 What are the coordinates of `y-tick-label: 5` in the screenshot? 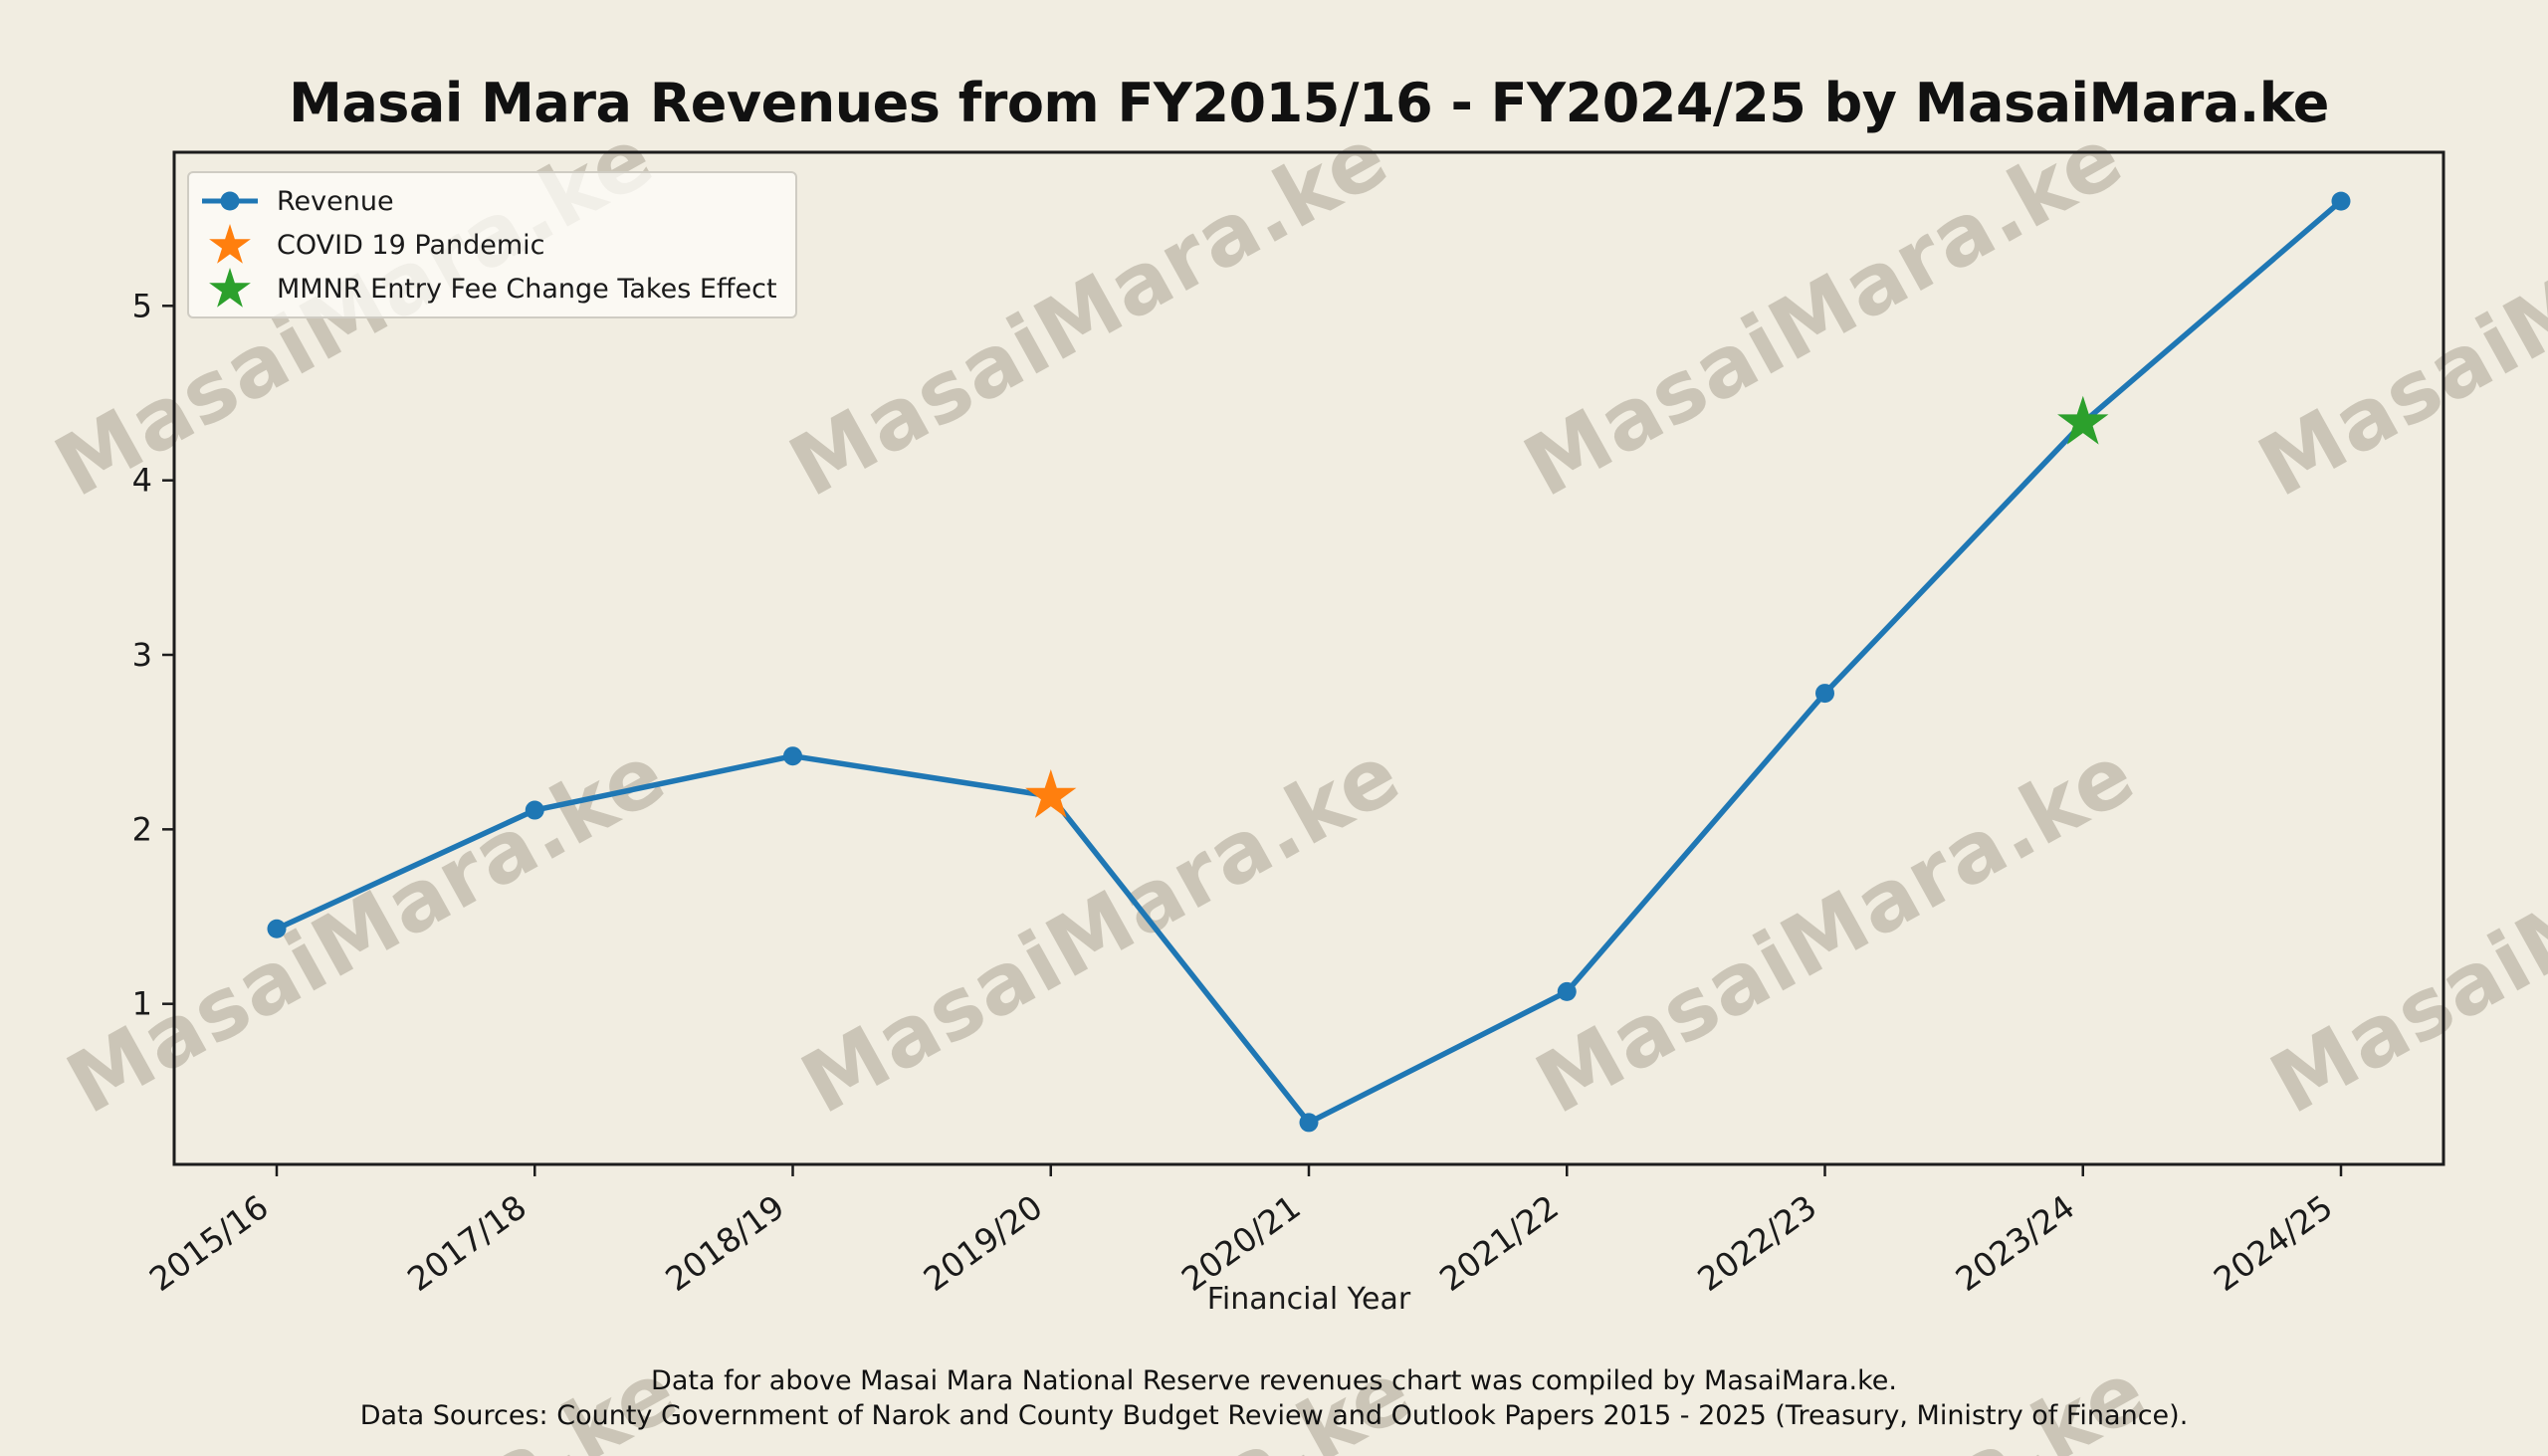 It's located at (142, 305).